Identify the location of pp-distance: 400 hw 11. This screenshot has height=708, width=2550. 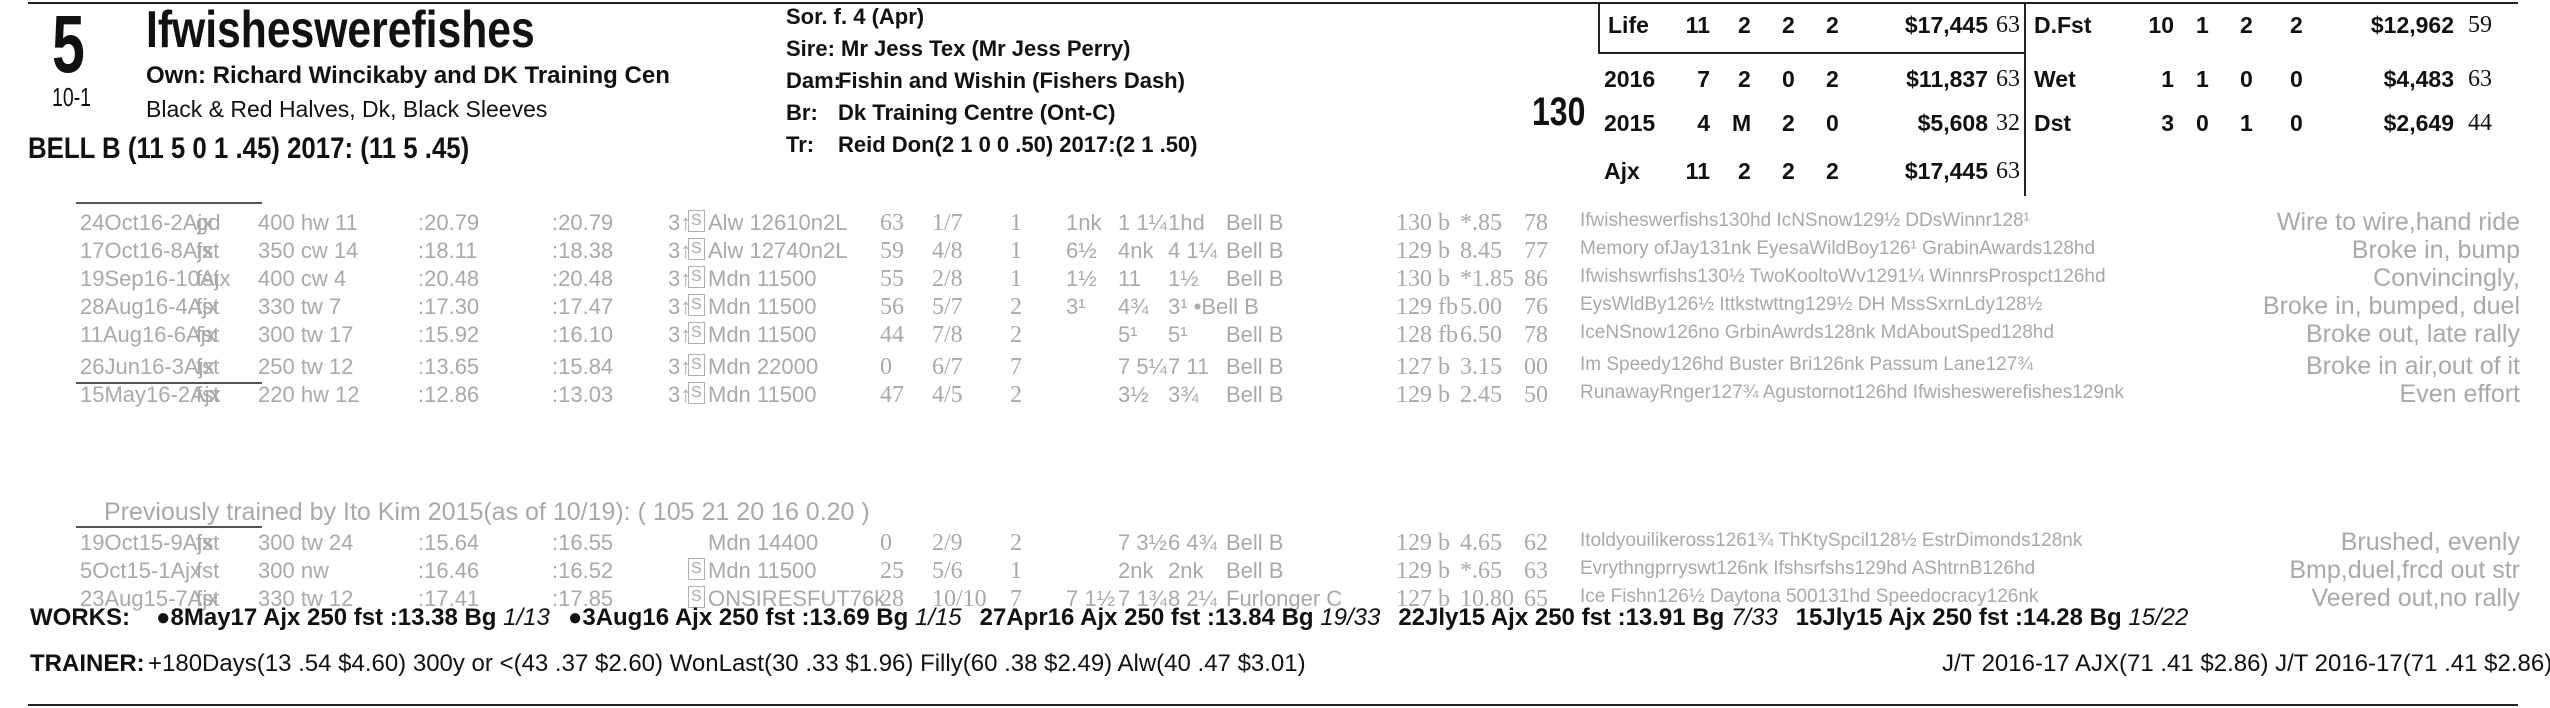
(308, 222).